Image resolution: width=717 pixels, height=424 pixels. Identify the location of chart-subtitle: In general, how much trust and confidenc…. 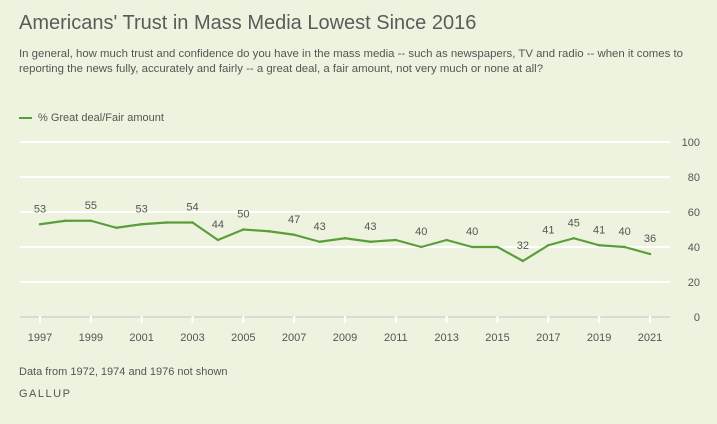
(351, 61).